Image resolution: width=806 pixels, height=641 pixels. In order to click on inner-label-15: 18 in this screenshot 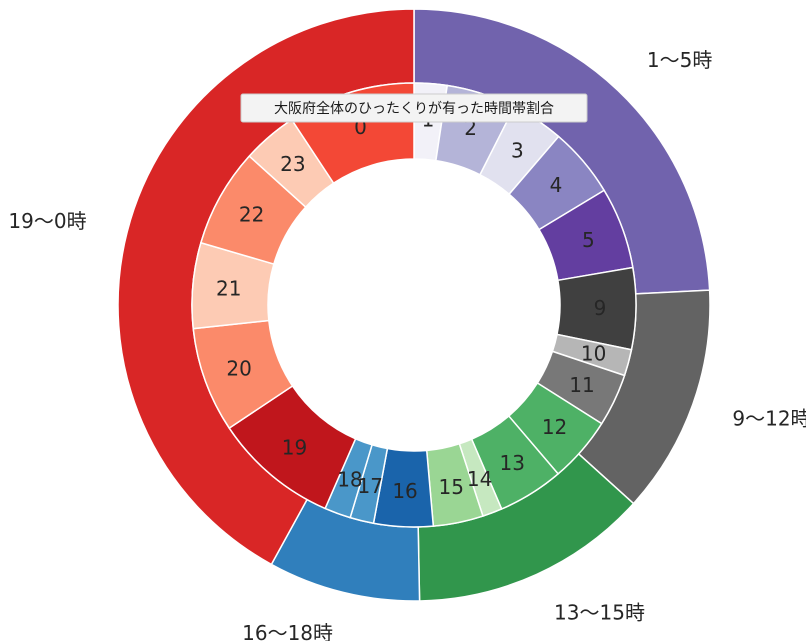, I will do `click(349, 480)`.